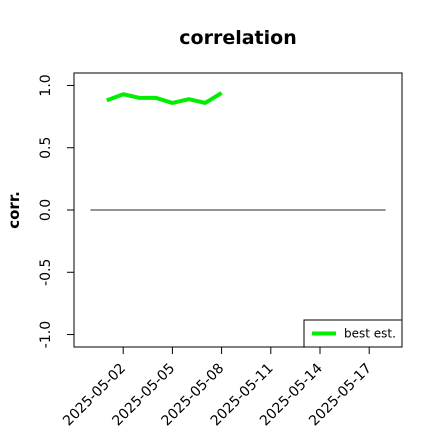 The image size is (440, 440). I want to click on y-axis-label: corr., so click(14, 210).